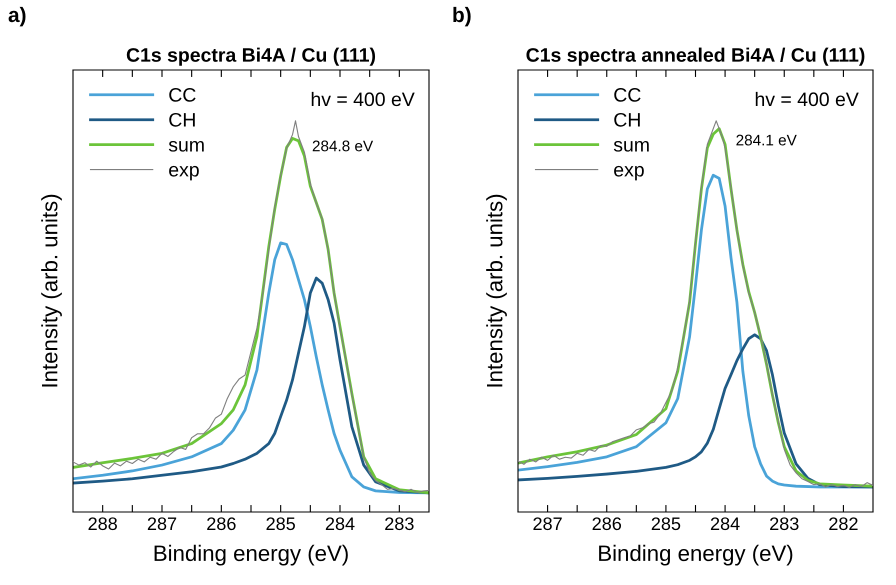 This screenshot has width=896, height=585. I want to click on text: a), so click(17, 16).